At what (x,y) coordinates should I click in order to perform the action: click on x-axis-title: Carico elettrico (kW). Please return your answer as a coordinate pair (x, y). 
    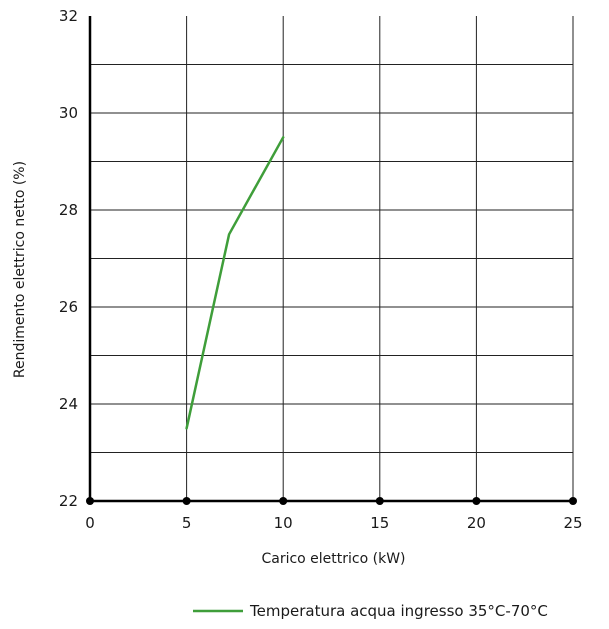
    Looking at the image, I should click on (333, 559).